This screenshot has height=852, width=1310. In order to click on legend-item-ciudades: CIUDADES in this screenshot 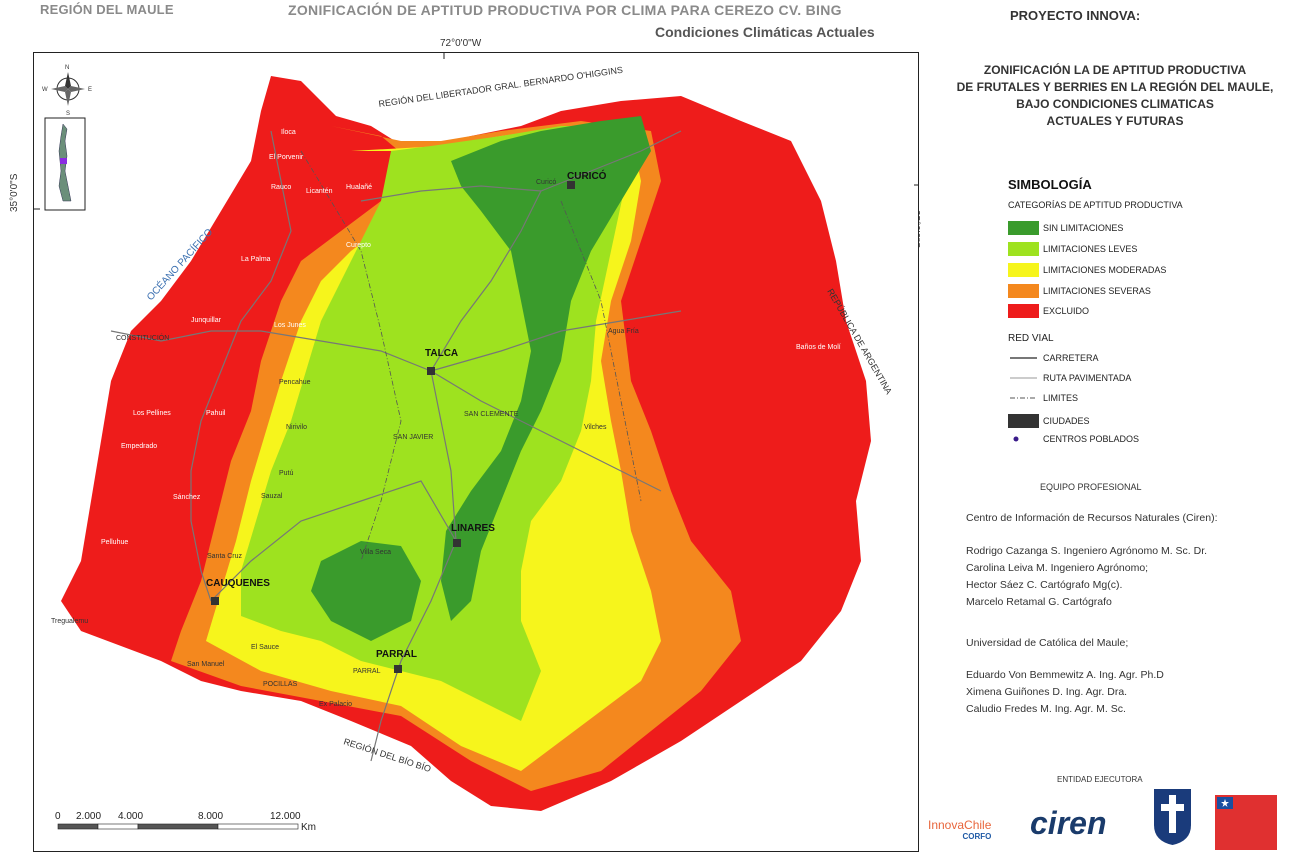, I will do `click(1049, 421)`.